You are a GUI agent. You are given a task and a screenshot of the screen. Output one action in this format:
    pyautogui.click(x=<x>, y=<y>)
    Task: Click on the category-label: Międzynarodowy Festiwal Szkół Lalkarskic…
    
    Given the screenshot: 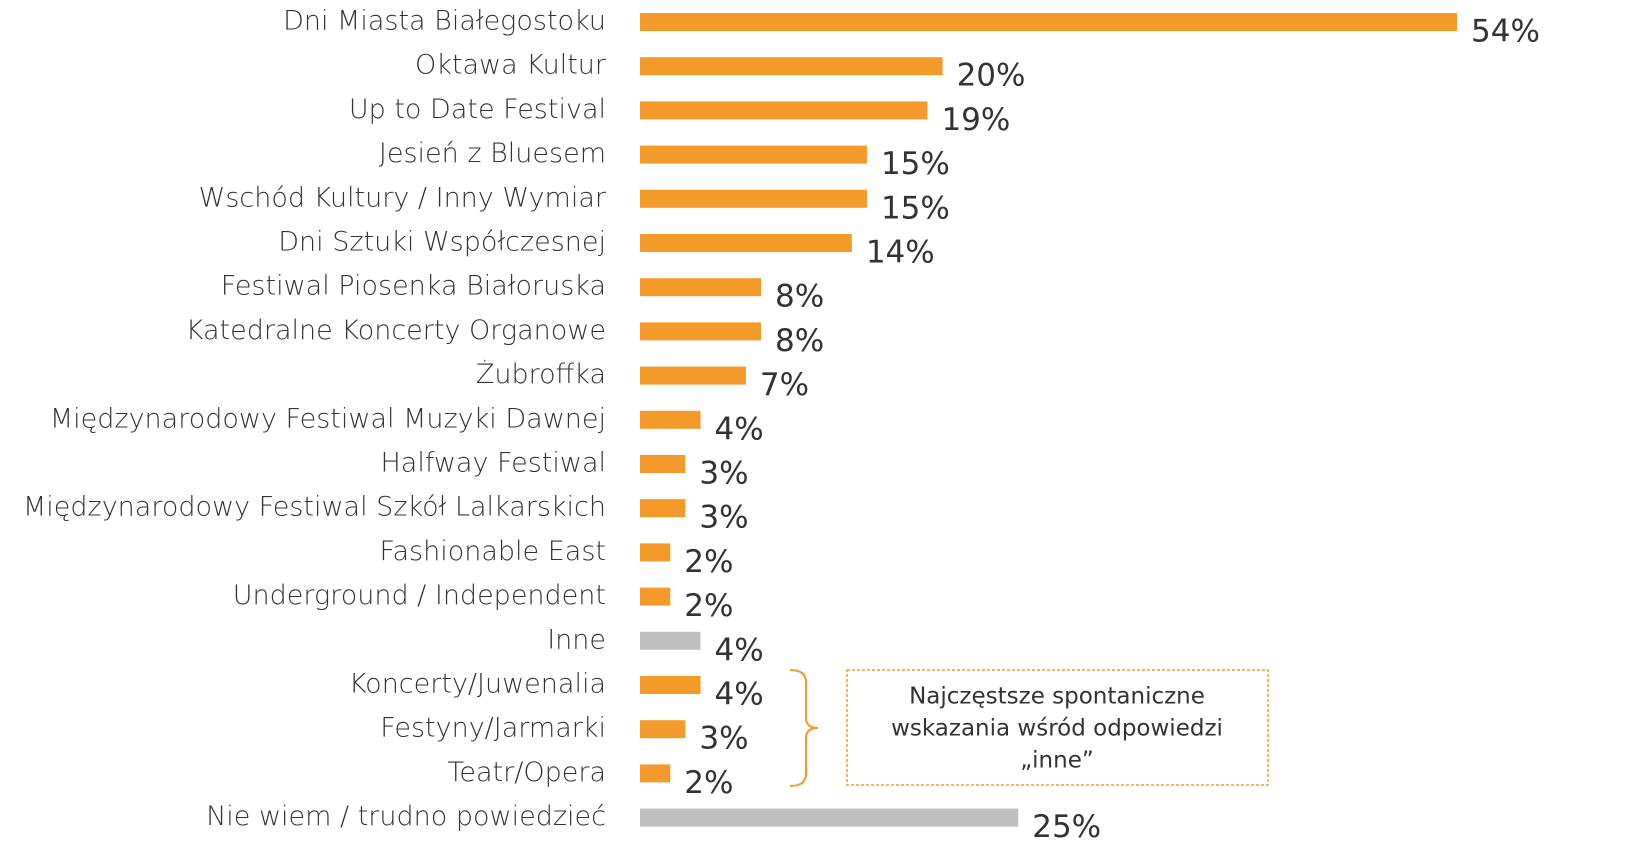 What is the action you would take?
    pyautogui.click(x=314, y=507)
    